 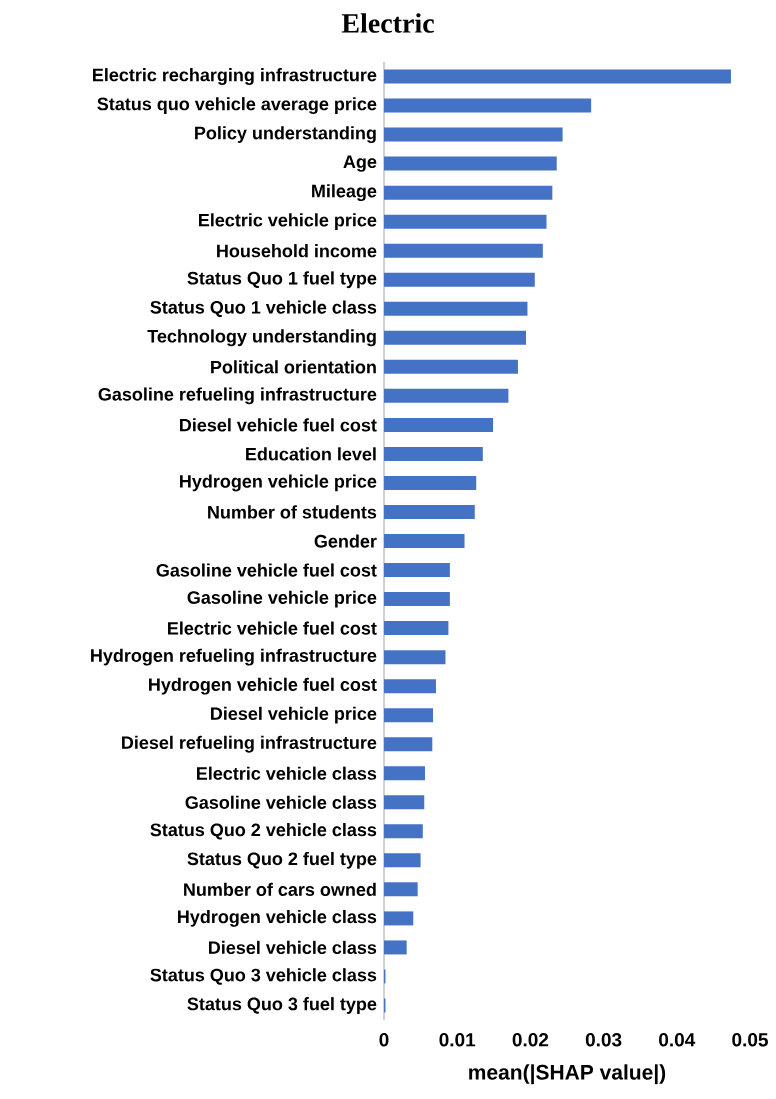 What do you see at coordinates (294, 715) in the screenshot?
I see `y-tick-label: Diesel vehicle price` at bounding box center [294, 715].